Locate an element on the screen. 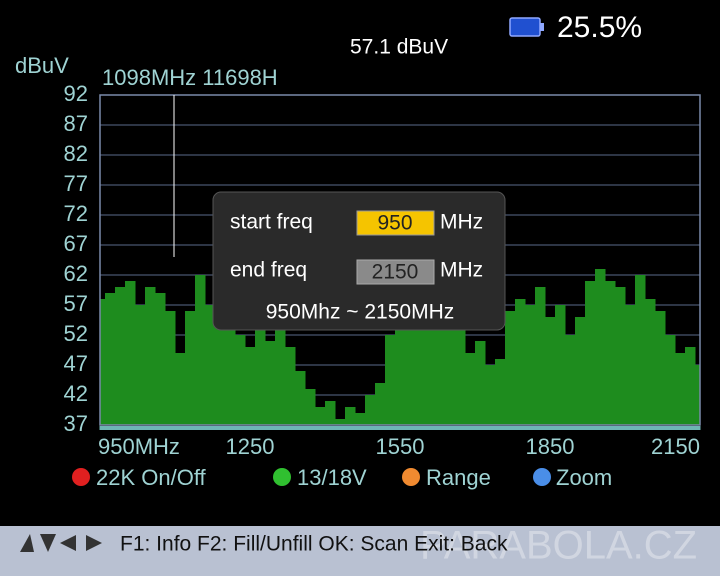 The image size is (720, 576). x-tick-label: 1250 is located at coordinates (250, 446).